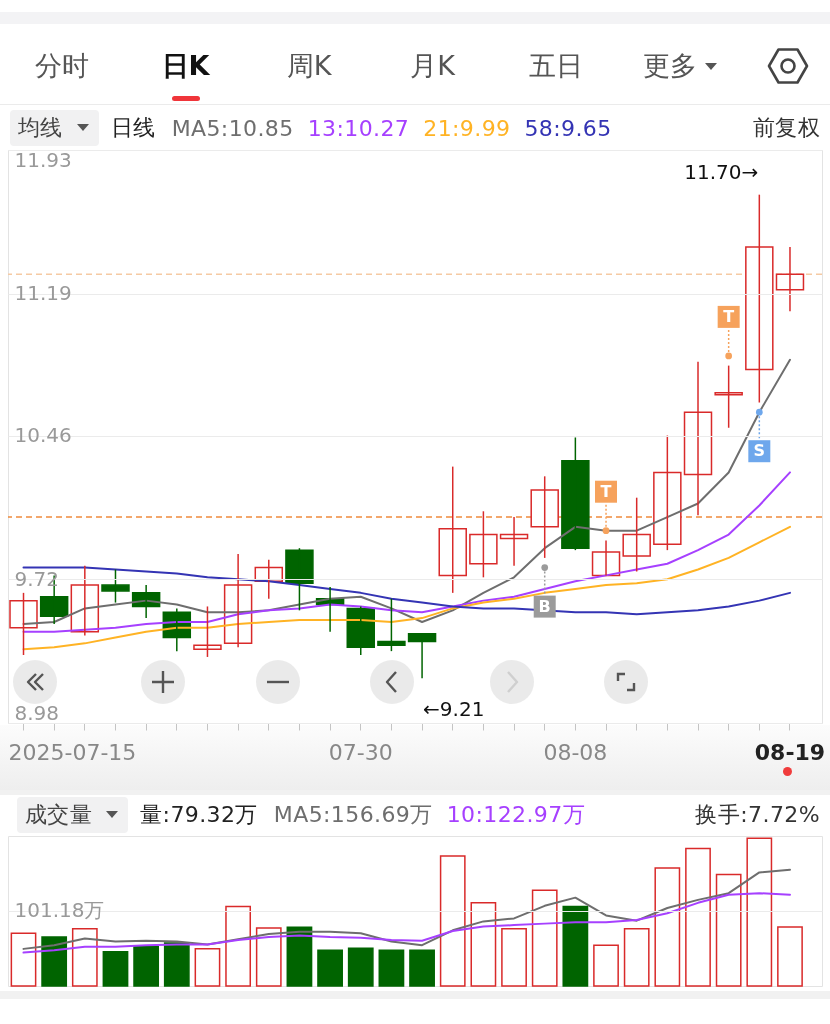 The width and height of the screenshot is (830, 1024). Describe the element at coordinates (568, 128) in the screenshot. I see `text: 58:9.65` at that location.